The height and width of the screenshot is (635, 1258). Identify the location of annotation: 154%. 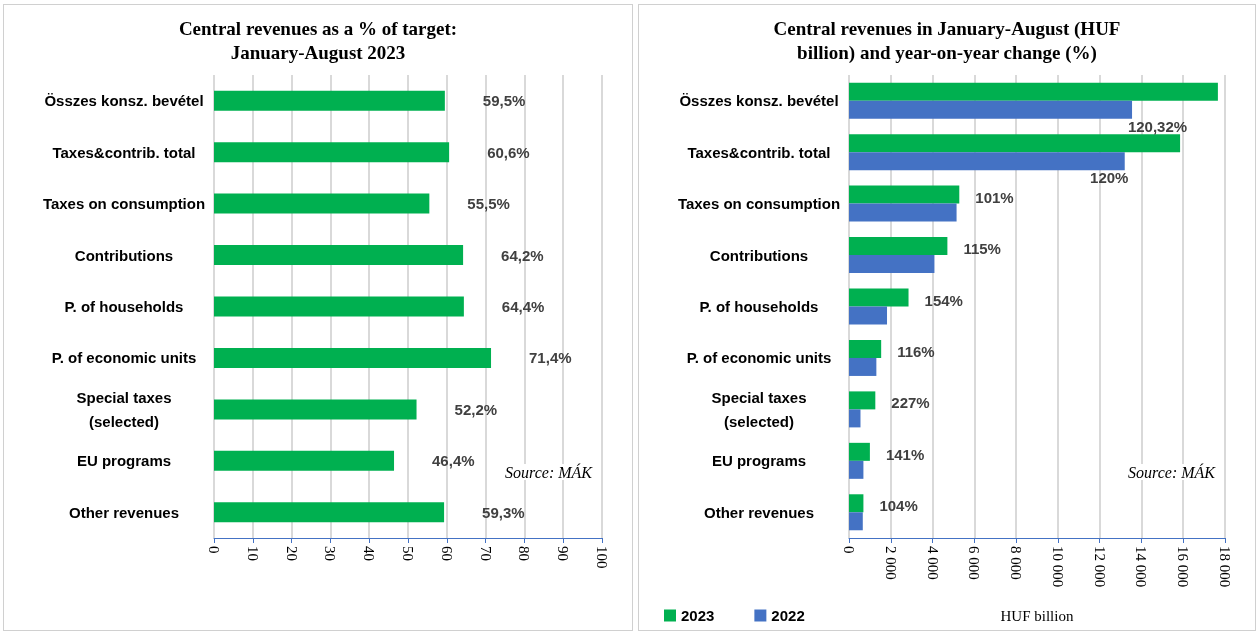
(943, 300).